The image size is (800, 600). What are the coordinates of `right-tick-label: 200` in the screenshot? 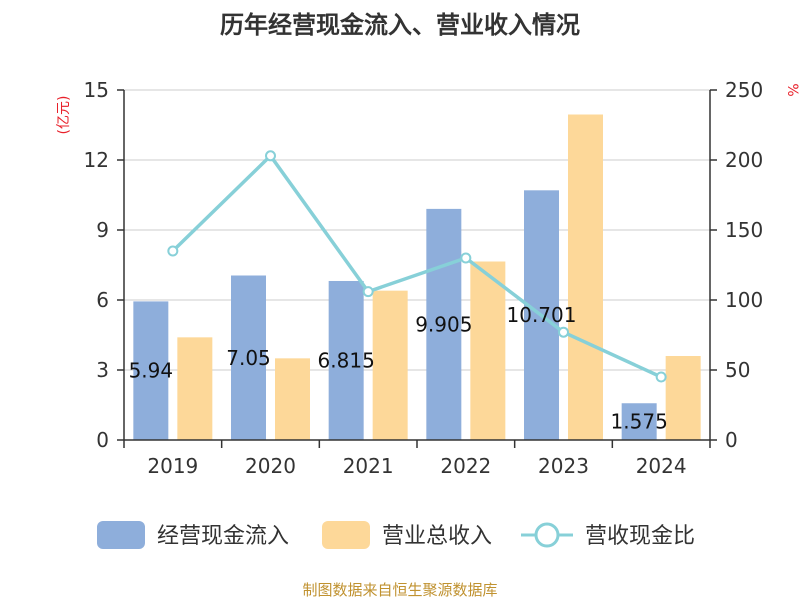 It's located at (744, 160).